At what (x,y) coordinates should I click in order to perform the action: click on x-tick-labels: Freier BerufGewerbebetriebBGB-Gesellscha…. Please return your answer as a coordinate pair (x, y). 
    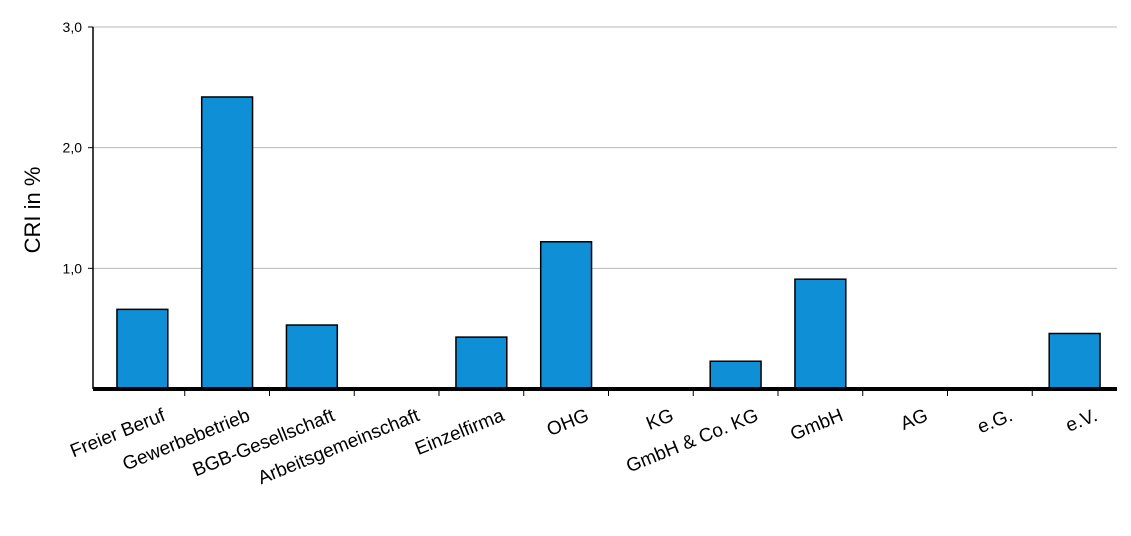
    Looking at the image, I should click on (583, 447).